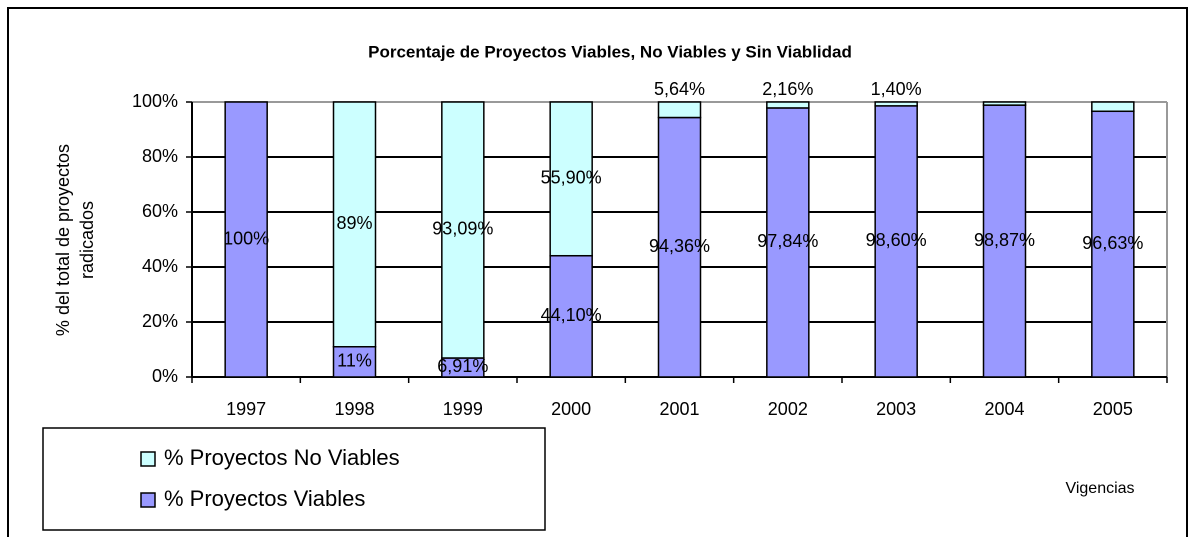  I want to click on value-label: 11%, so click(354, 361).